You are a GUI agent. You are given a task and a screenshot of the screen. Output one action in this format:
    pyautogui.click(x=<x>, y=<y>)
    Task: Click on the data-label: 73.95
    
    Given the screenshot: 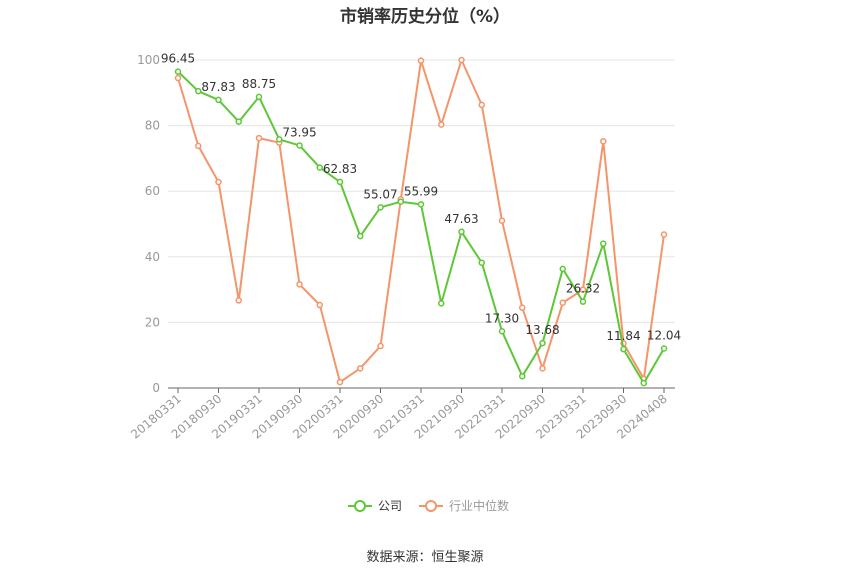 What is the action you would take?
    pyautogui.click(x=299, y=132)
    